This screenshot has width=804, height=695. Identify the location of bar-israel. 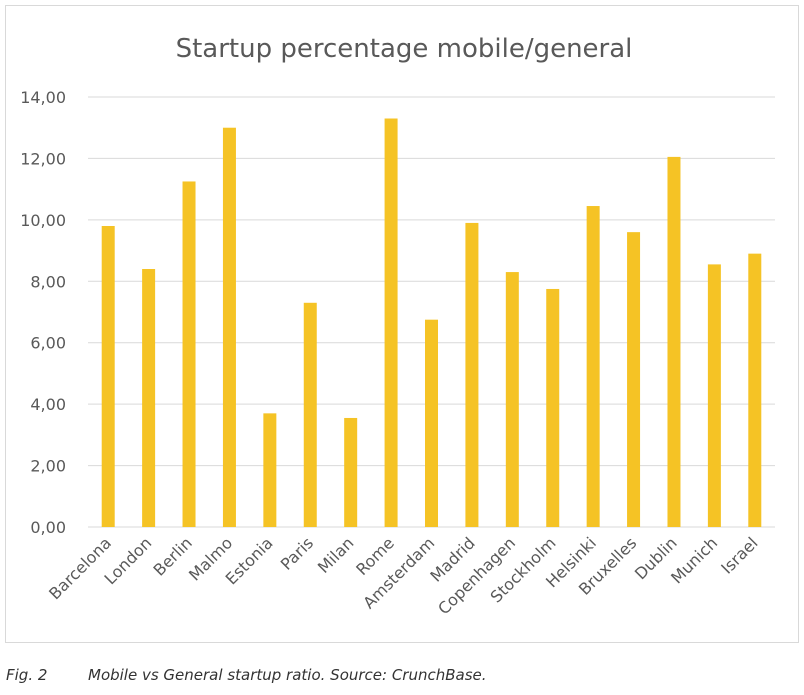
(755, 390).